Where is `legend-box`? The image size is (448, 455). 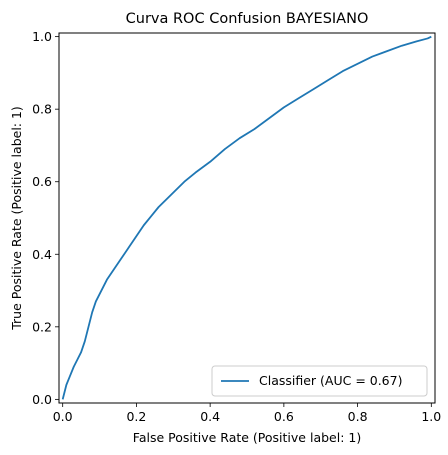 legend-box is located at coordinates (319, 381).